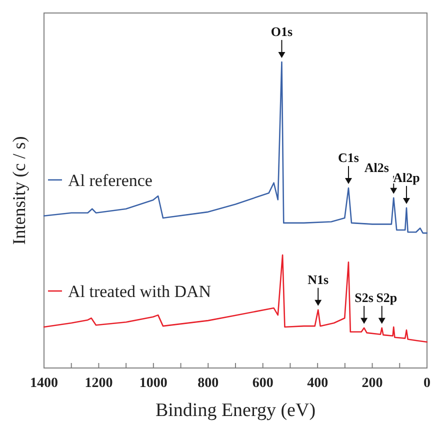 The width and height of the screenshot is (436, 425). What do you see at coordinates (318, 279) in the screenshot?
I see `annotation: N1s` at bounding box center [318, 279].